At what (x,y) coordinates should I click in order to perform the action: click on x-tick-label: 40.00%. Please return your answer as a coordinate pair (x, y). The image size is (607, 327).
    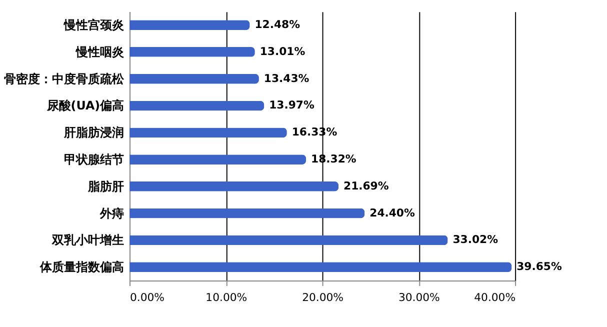
    Looking at the image, I should click on (495, 297).